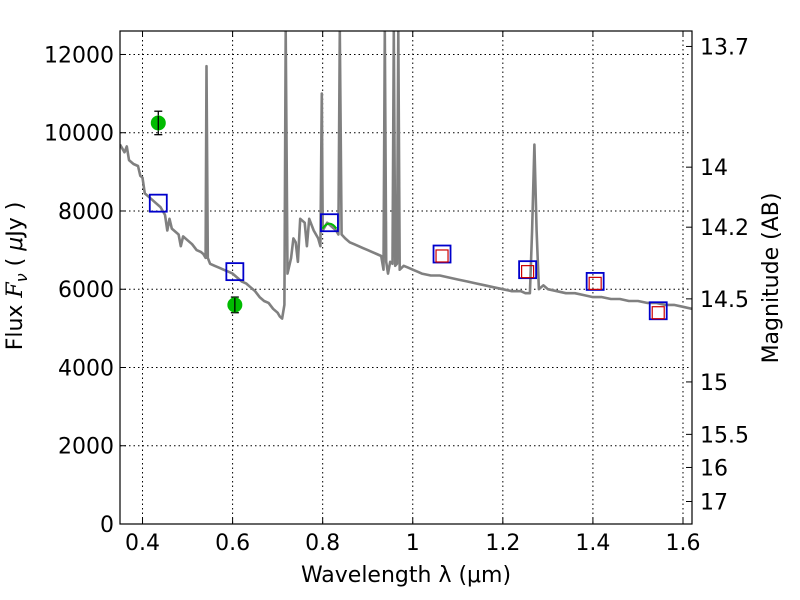 The width and height of the screenshot is (800, 600). I want to click on y-tick-label: 8000, so click(86, 212).